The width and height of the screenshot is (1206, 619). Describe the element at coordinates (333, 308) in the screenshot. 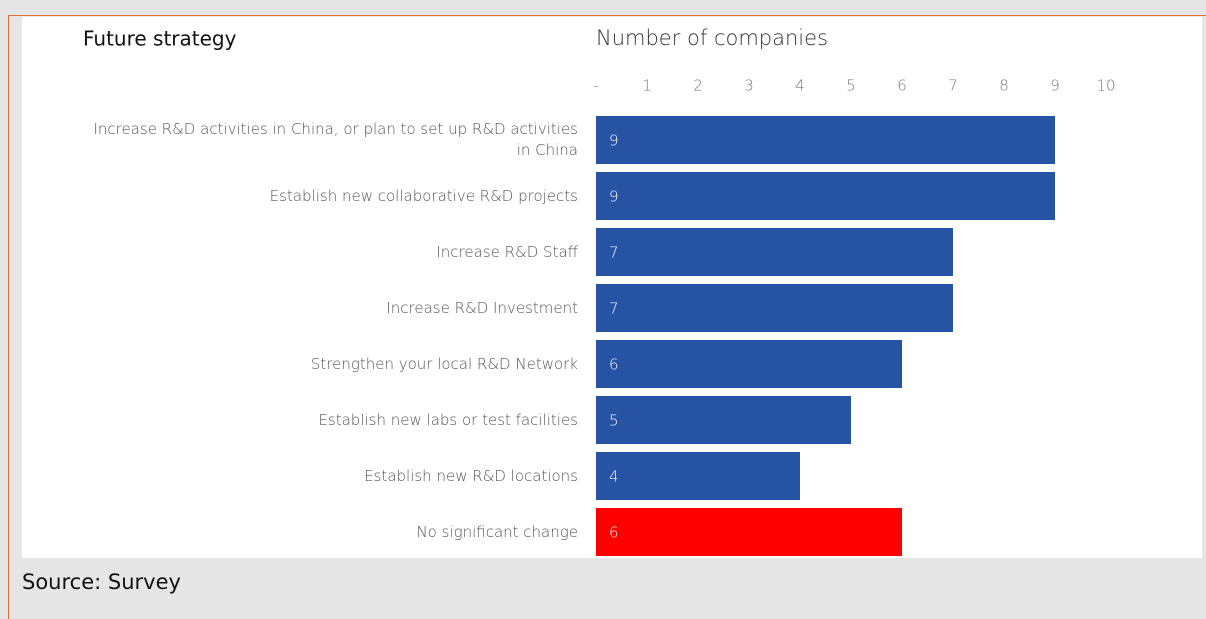

I see `category-label: Increase R&D Investment` at that location.